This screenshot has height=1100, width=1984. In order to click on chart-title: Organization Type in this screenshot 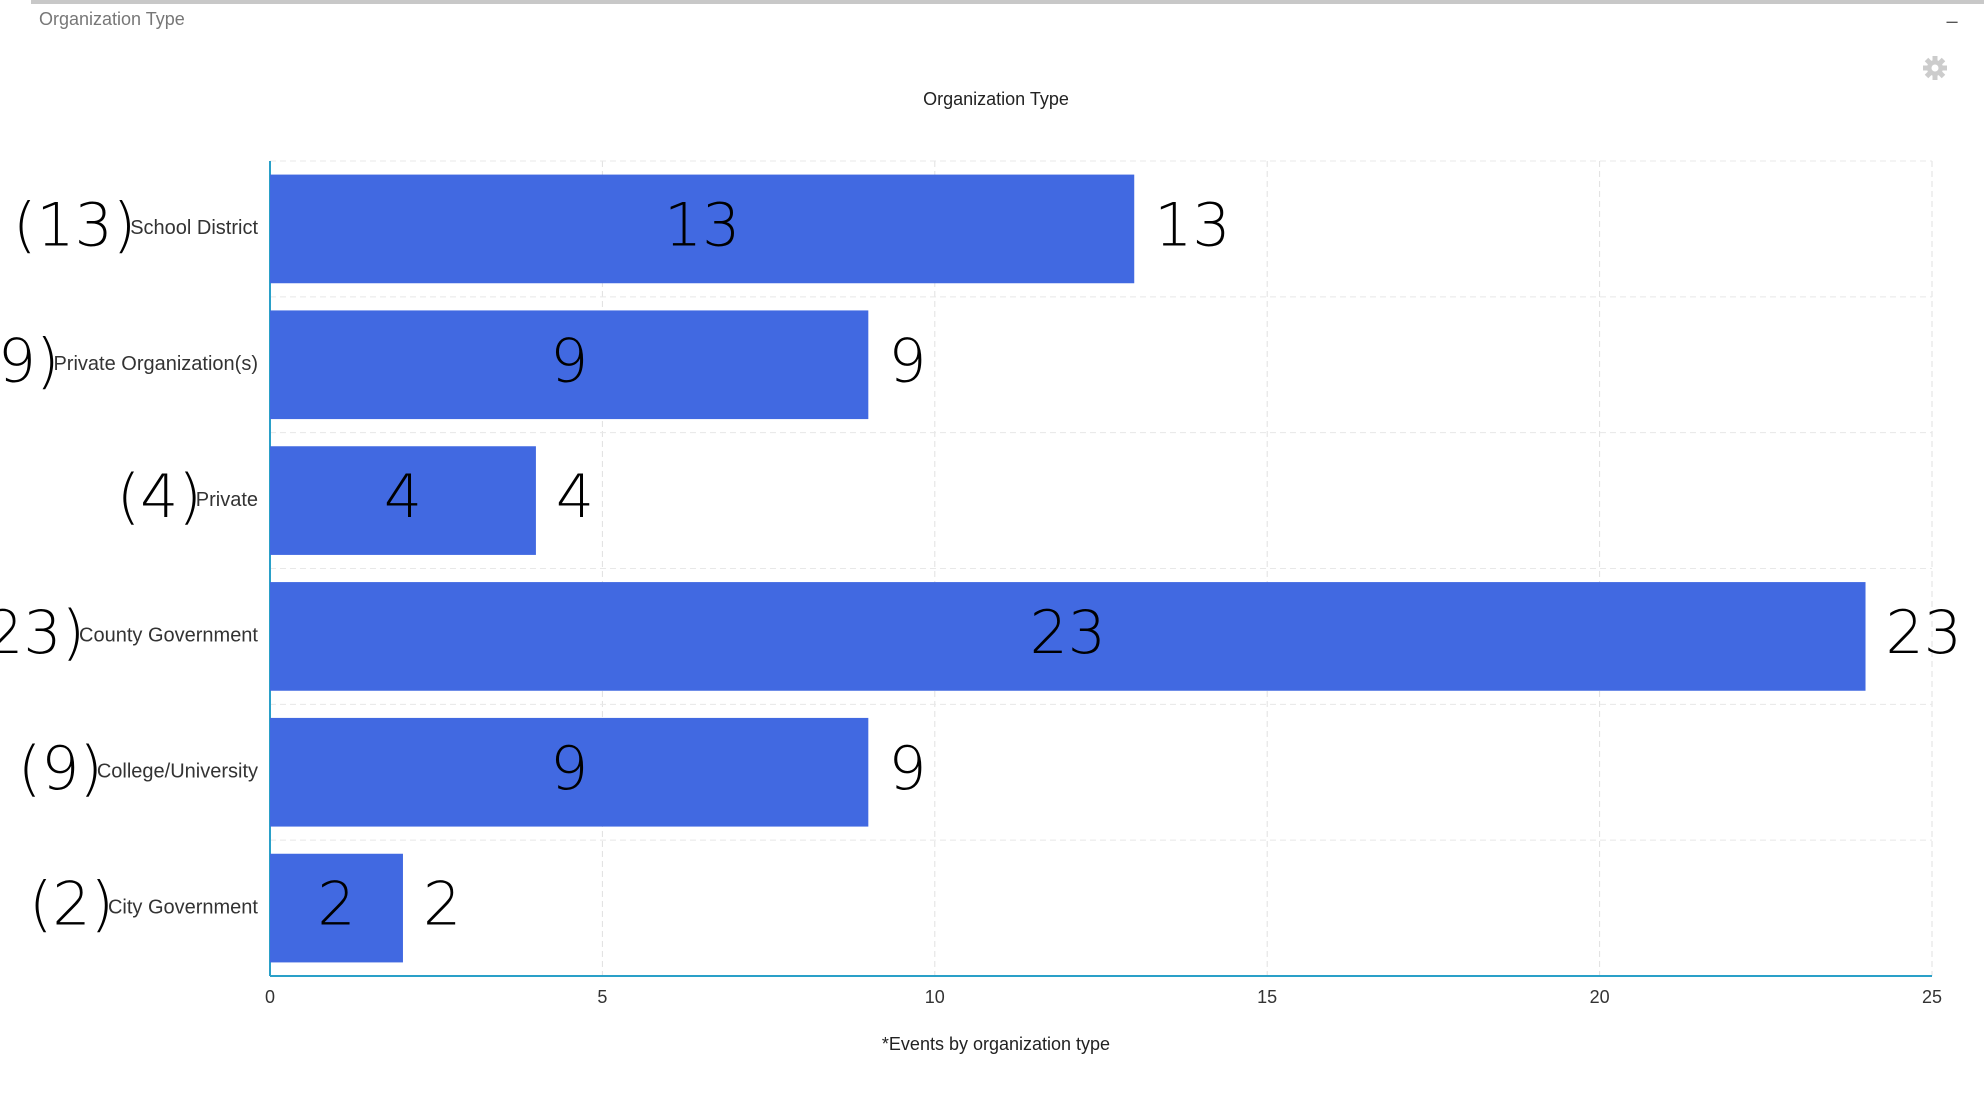, I will do `click(996, 99)`.